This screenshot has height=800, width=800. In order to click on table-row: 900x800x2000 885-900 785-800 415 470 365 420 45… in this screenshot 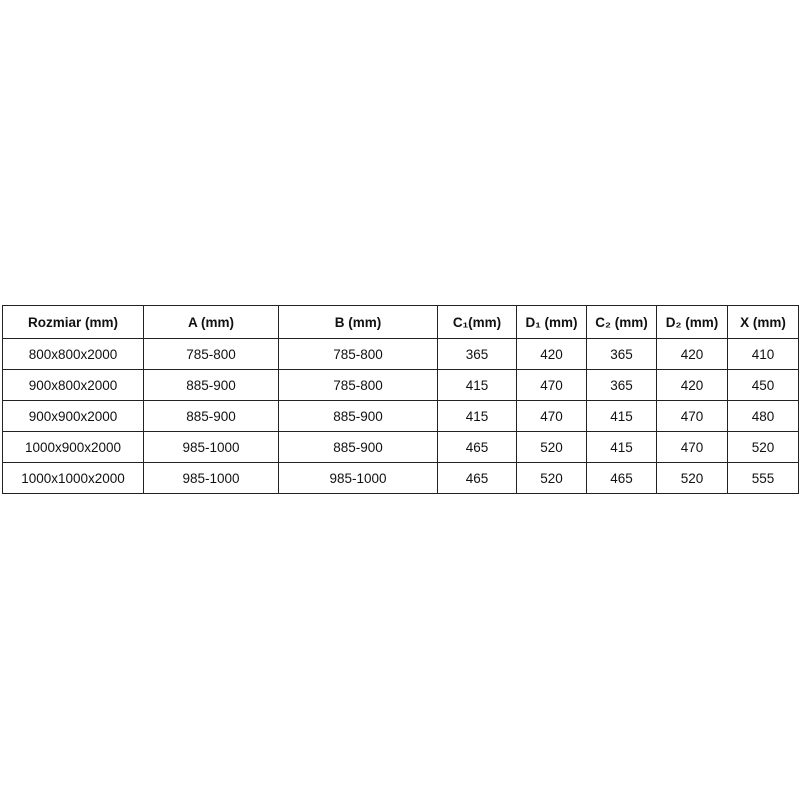, I will do `click(400, 385)`.